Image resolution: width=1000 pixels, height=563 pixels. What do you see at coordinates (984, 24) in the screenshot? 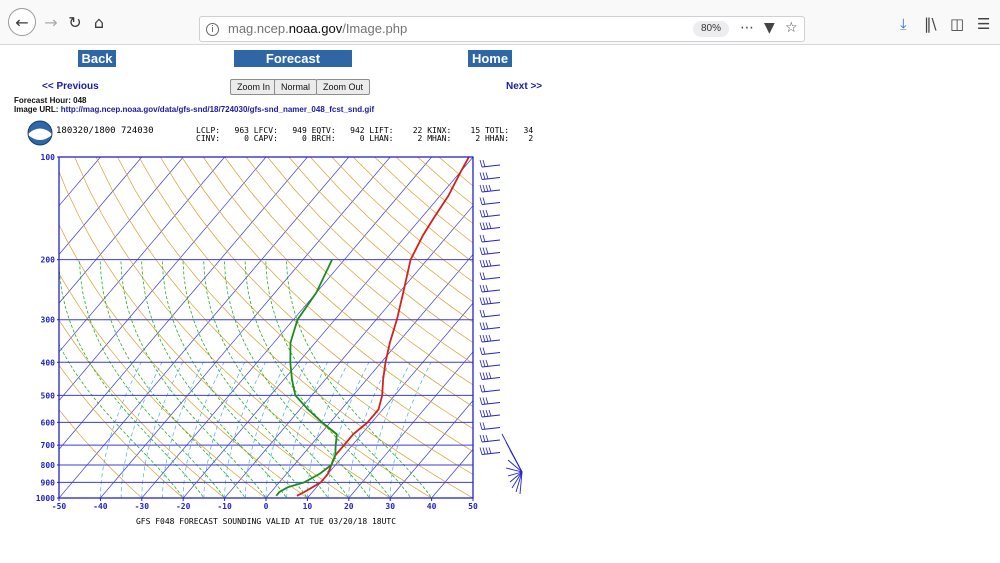
I see `menu-icon: ☰` at bounding box center [984, 24].